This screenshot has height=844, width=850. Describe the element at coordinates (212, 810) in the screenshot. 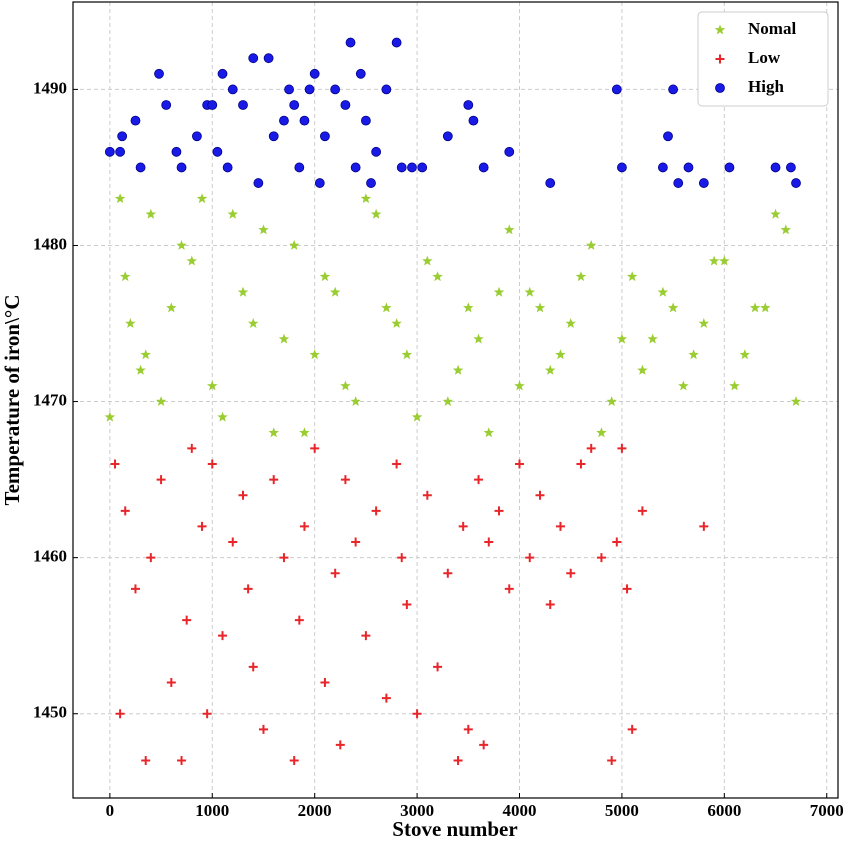

I see `x-tick-label: 1000` at that location.